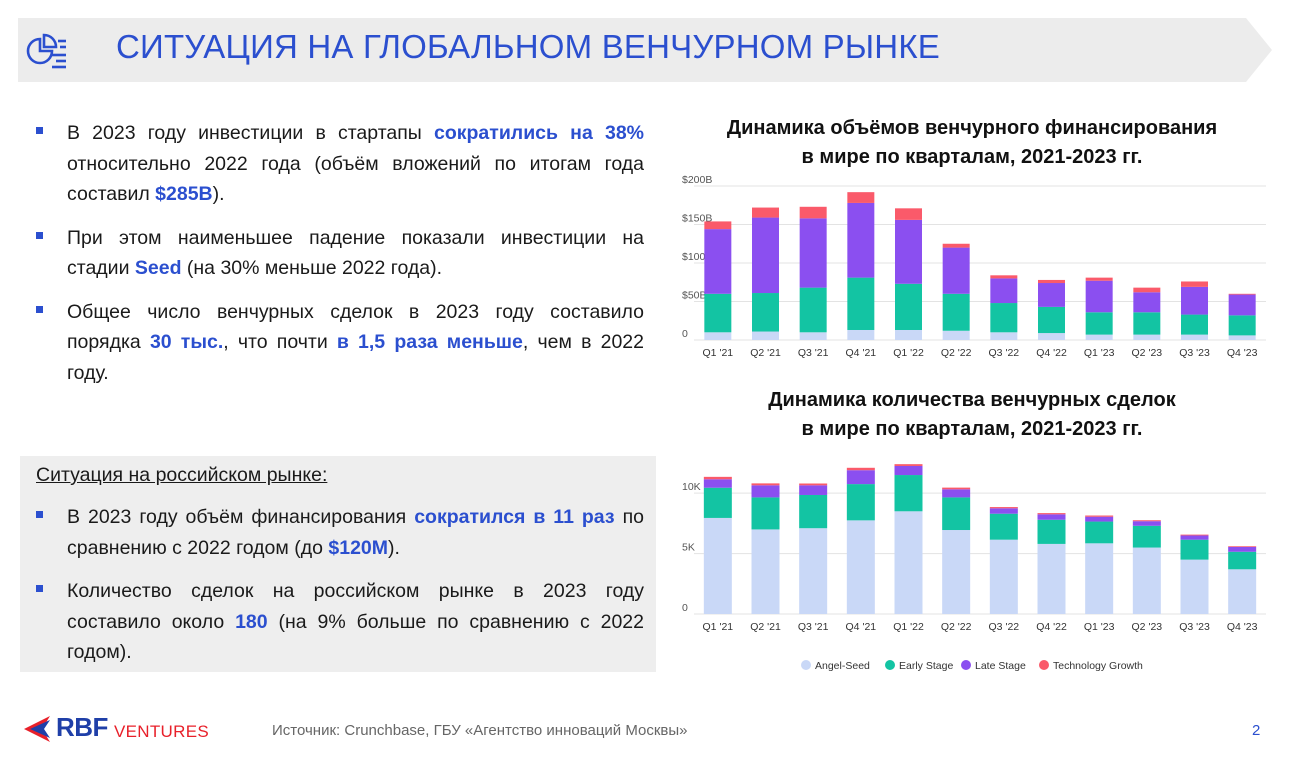 This screenshot has width=1302, height=758. I want to click on bullet-text: В 2023 году объём финансирования, so click(241, 517).